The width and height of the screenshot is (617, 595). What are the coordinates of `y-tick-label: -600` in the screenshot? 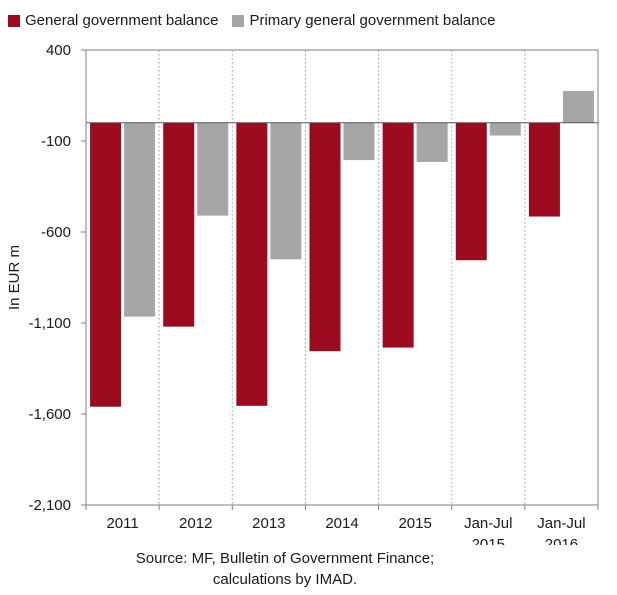 It's located at (56, 232).